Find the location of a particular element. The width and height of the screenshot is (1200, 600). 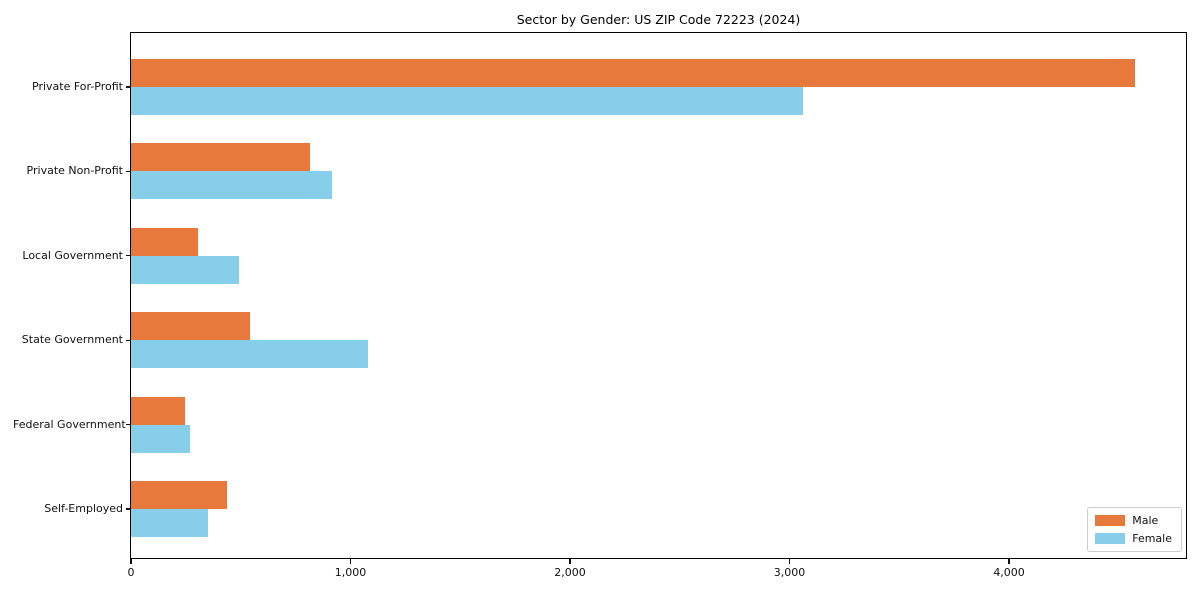

female-color-swatch is located at coordinates (1110, 538).